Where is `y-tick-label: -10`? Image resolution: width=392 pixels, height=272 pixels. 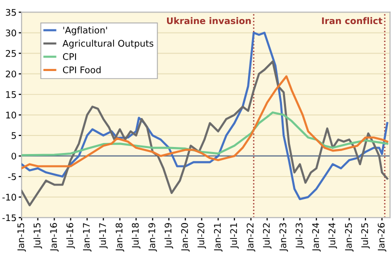 y-tick-label: -10 is located at coordinates (9, 197).